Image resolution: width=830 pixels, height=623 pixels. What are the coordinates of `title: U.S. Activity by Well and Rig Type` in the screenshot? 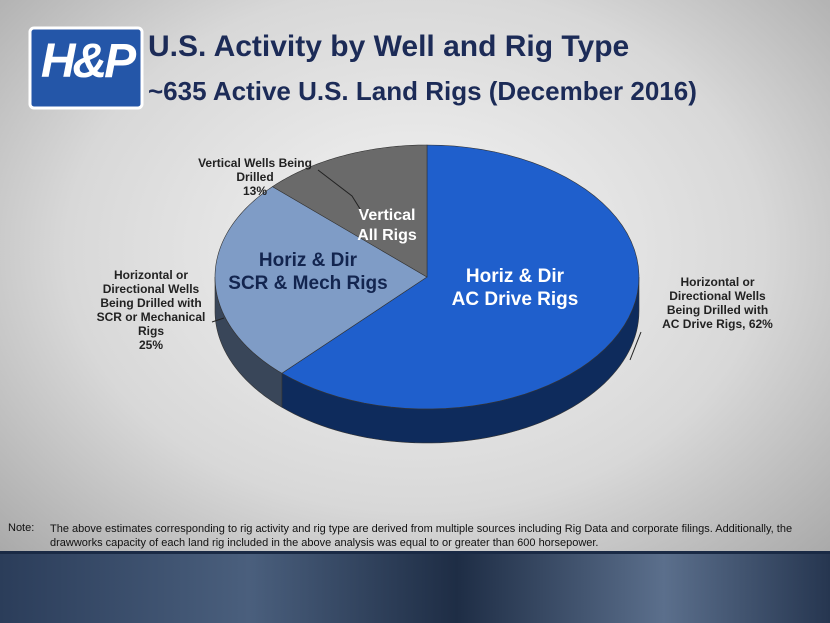 It's located at (389, 46).